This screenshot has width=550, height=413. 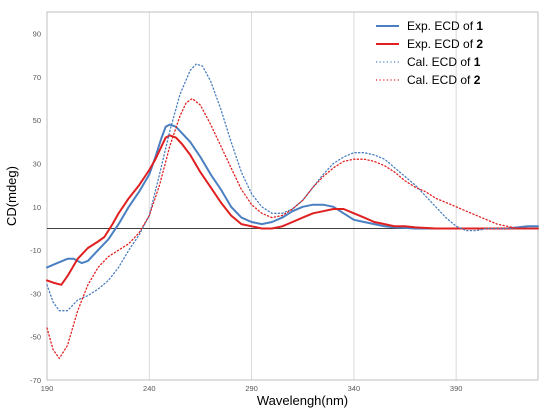 What do you see at coordinates (37, 34) in the screenshot?
I see `y-tick-label: 90` at bounding box center [37, 34].